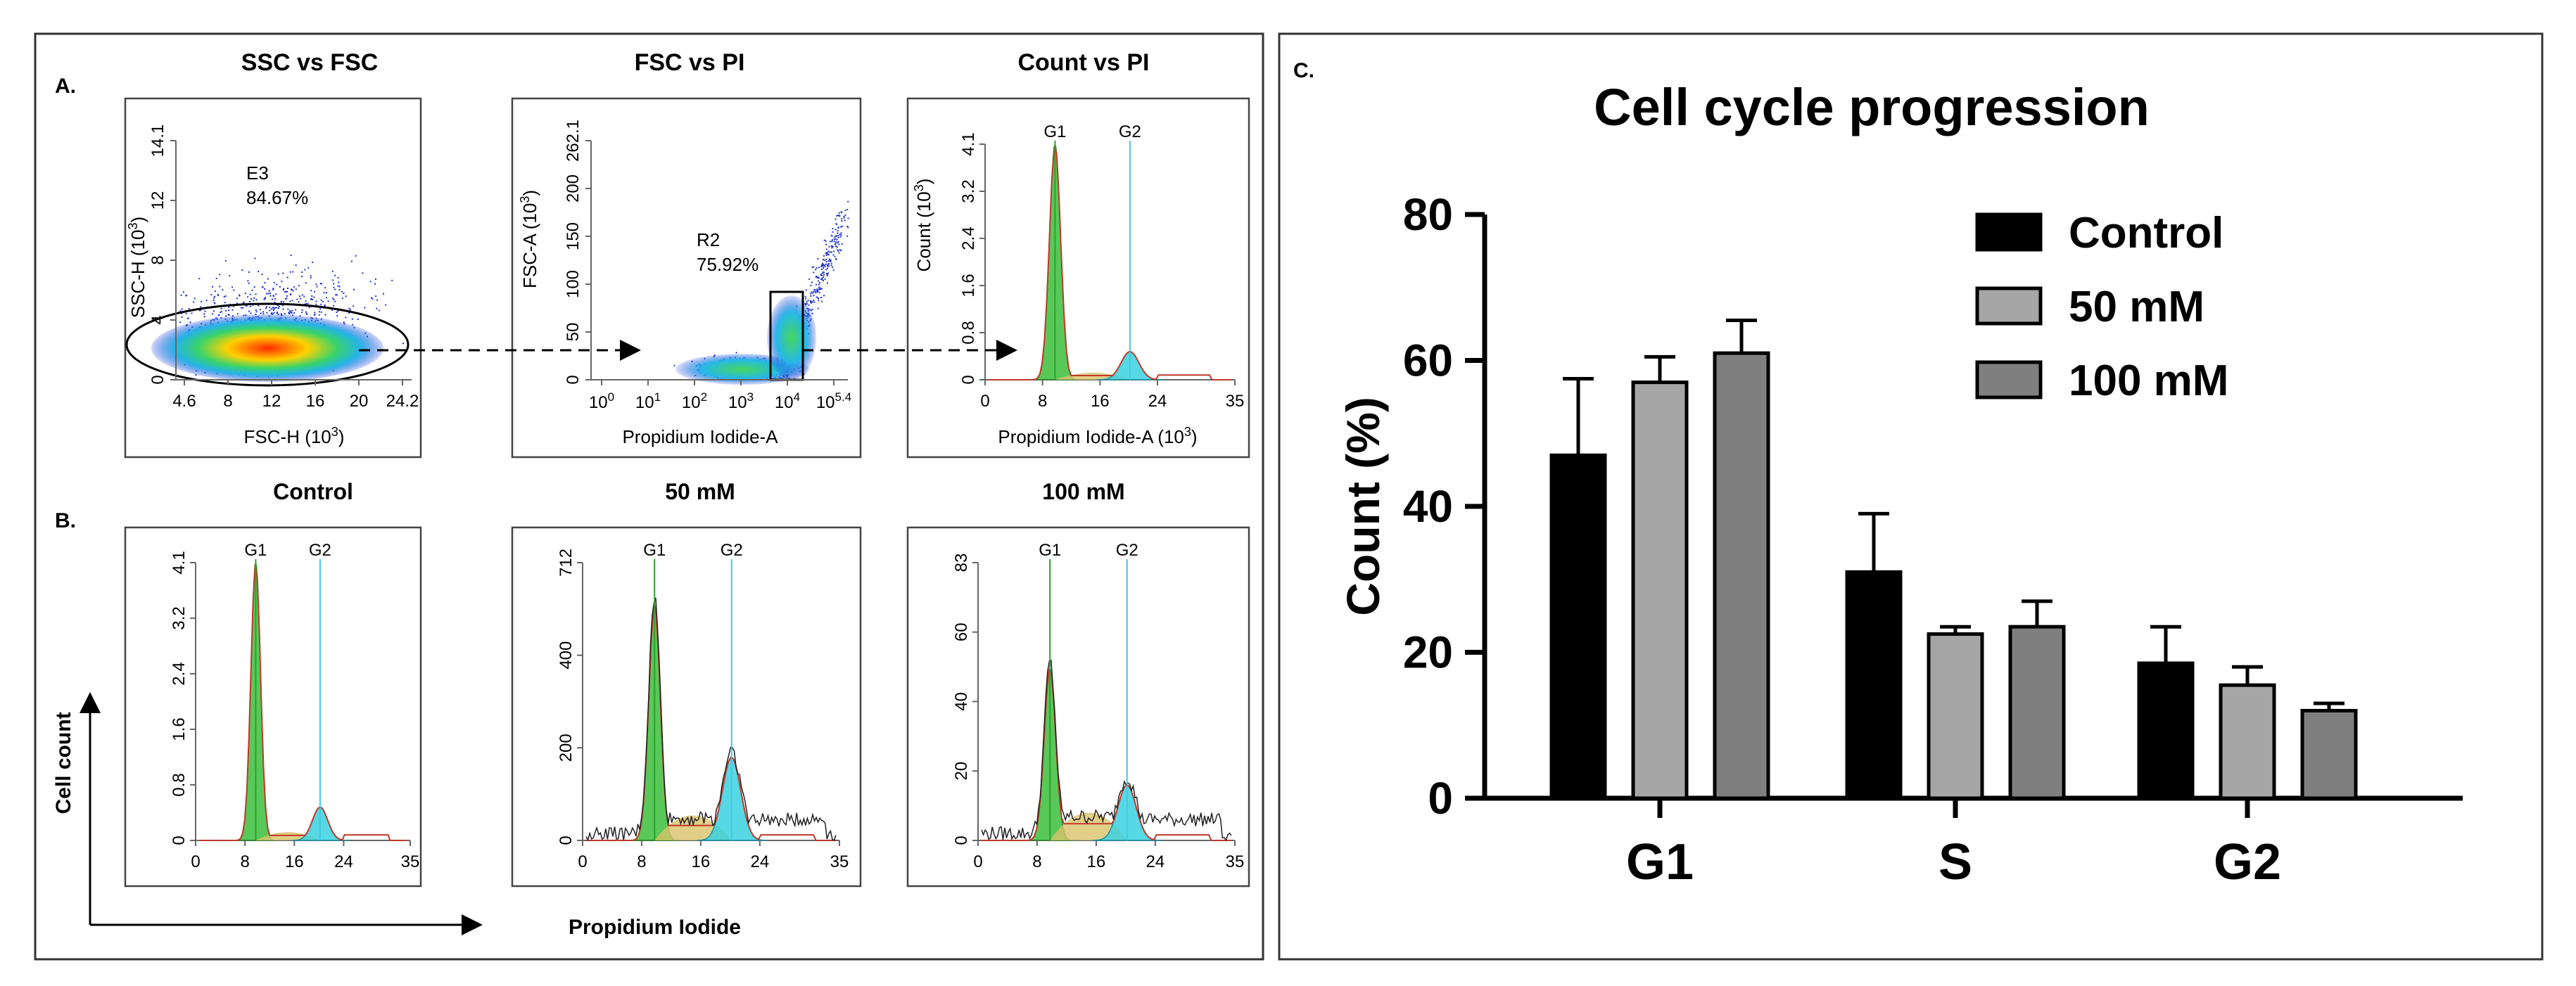  Describe the element at coordinates (601, 401) in the screenshot. I see `x-tick-label: 10⁰` at that location.